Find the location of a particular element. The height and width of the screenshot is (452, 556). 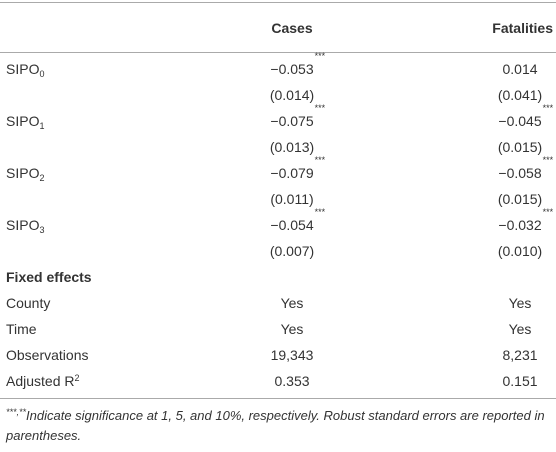

column-header-text: Fatalities is located at coordinates (522, 28).